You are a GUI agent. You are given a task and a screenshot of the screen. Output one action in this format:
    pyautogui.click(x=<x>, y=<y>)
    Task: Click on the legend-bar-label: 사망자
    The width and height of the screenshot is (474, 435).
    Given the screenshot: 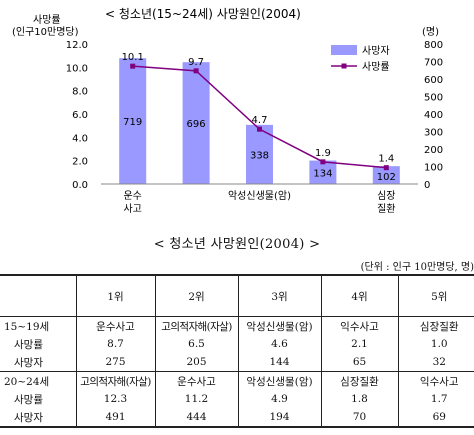 What is the action you would take?
    pyautogui.click(x=376, y=51)
    